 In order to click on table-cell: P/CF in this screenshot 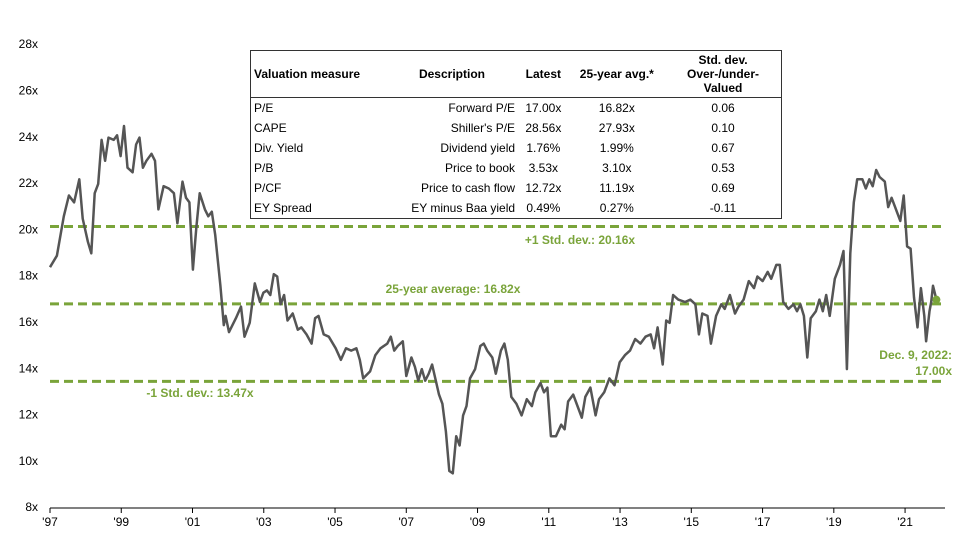, I will do `click(268, 188)`.